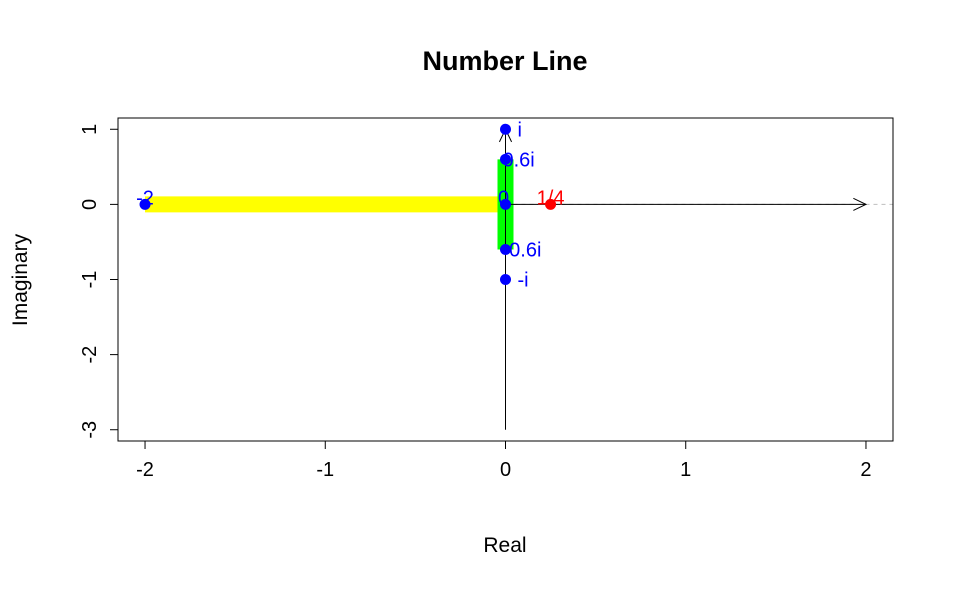  Describe the element at coordinates (90, 129) in the screenshot. I see `y-tick-label: 1` at that location.